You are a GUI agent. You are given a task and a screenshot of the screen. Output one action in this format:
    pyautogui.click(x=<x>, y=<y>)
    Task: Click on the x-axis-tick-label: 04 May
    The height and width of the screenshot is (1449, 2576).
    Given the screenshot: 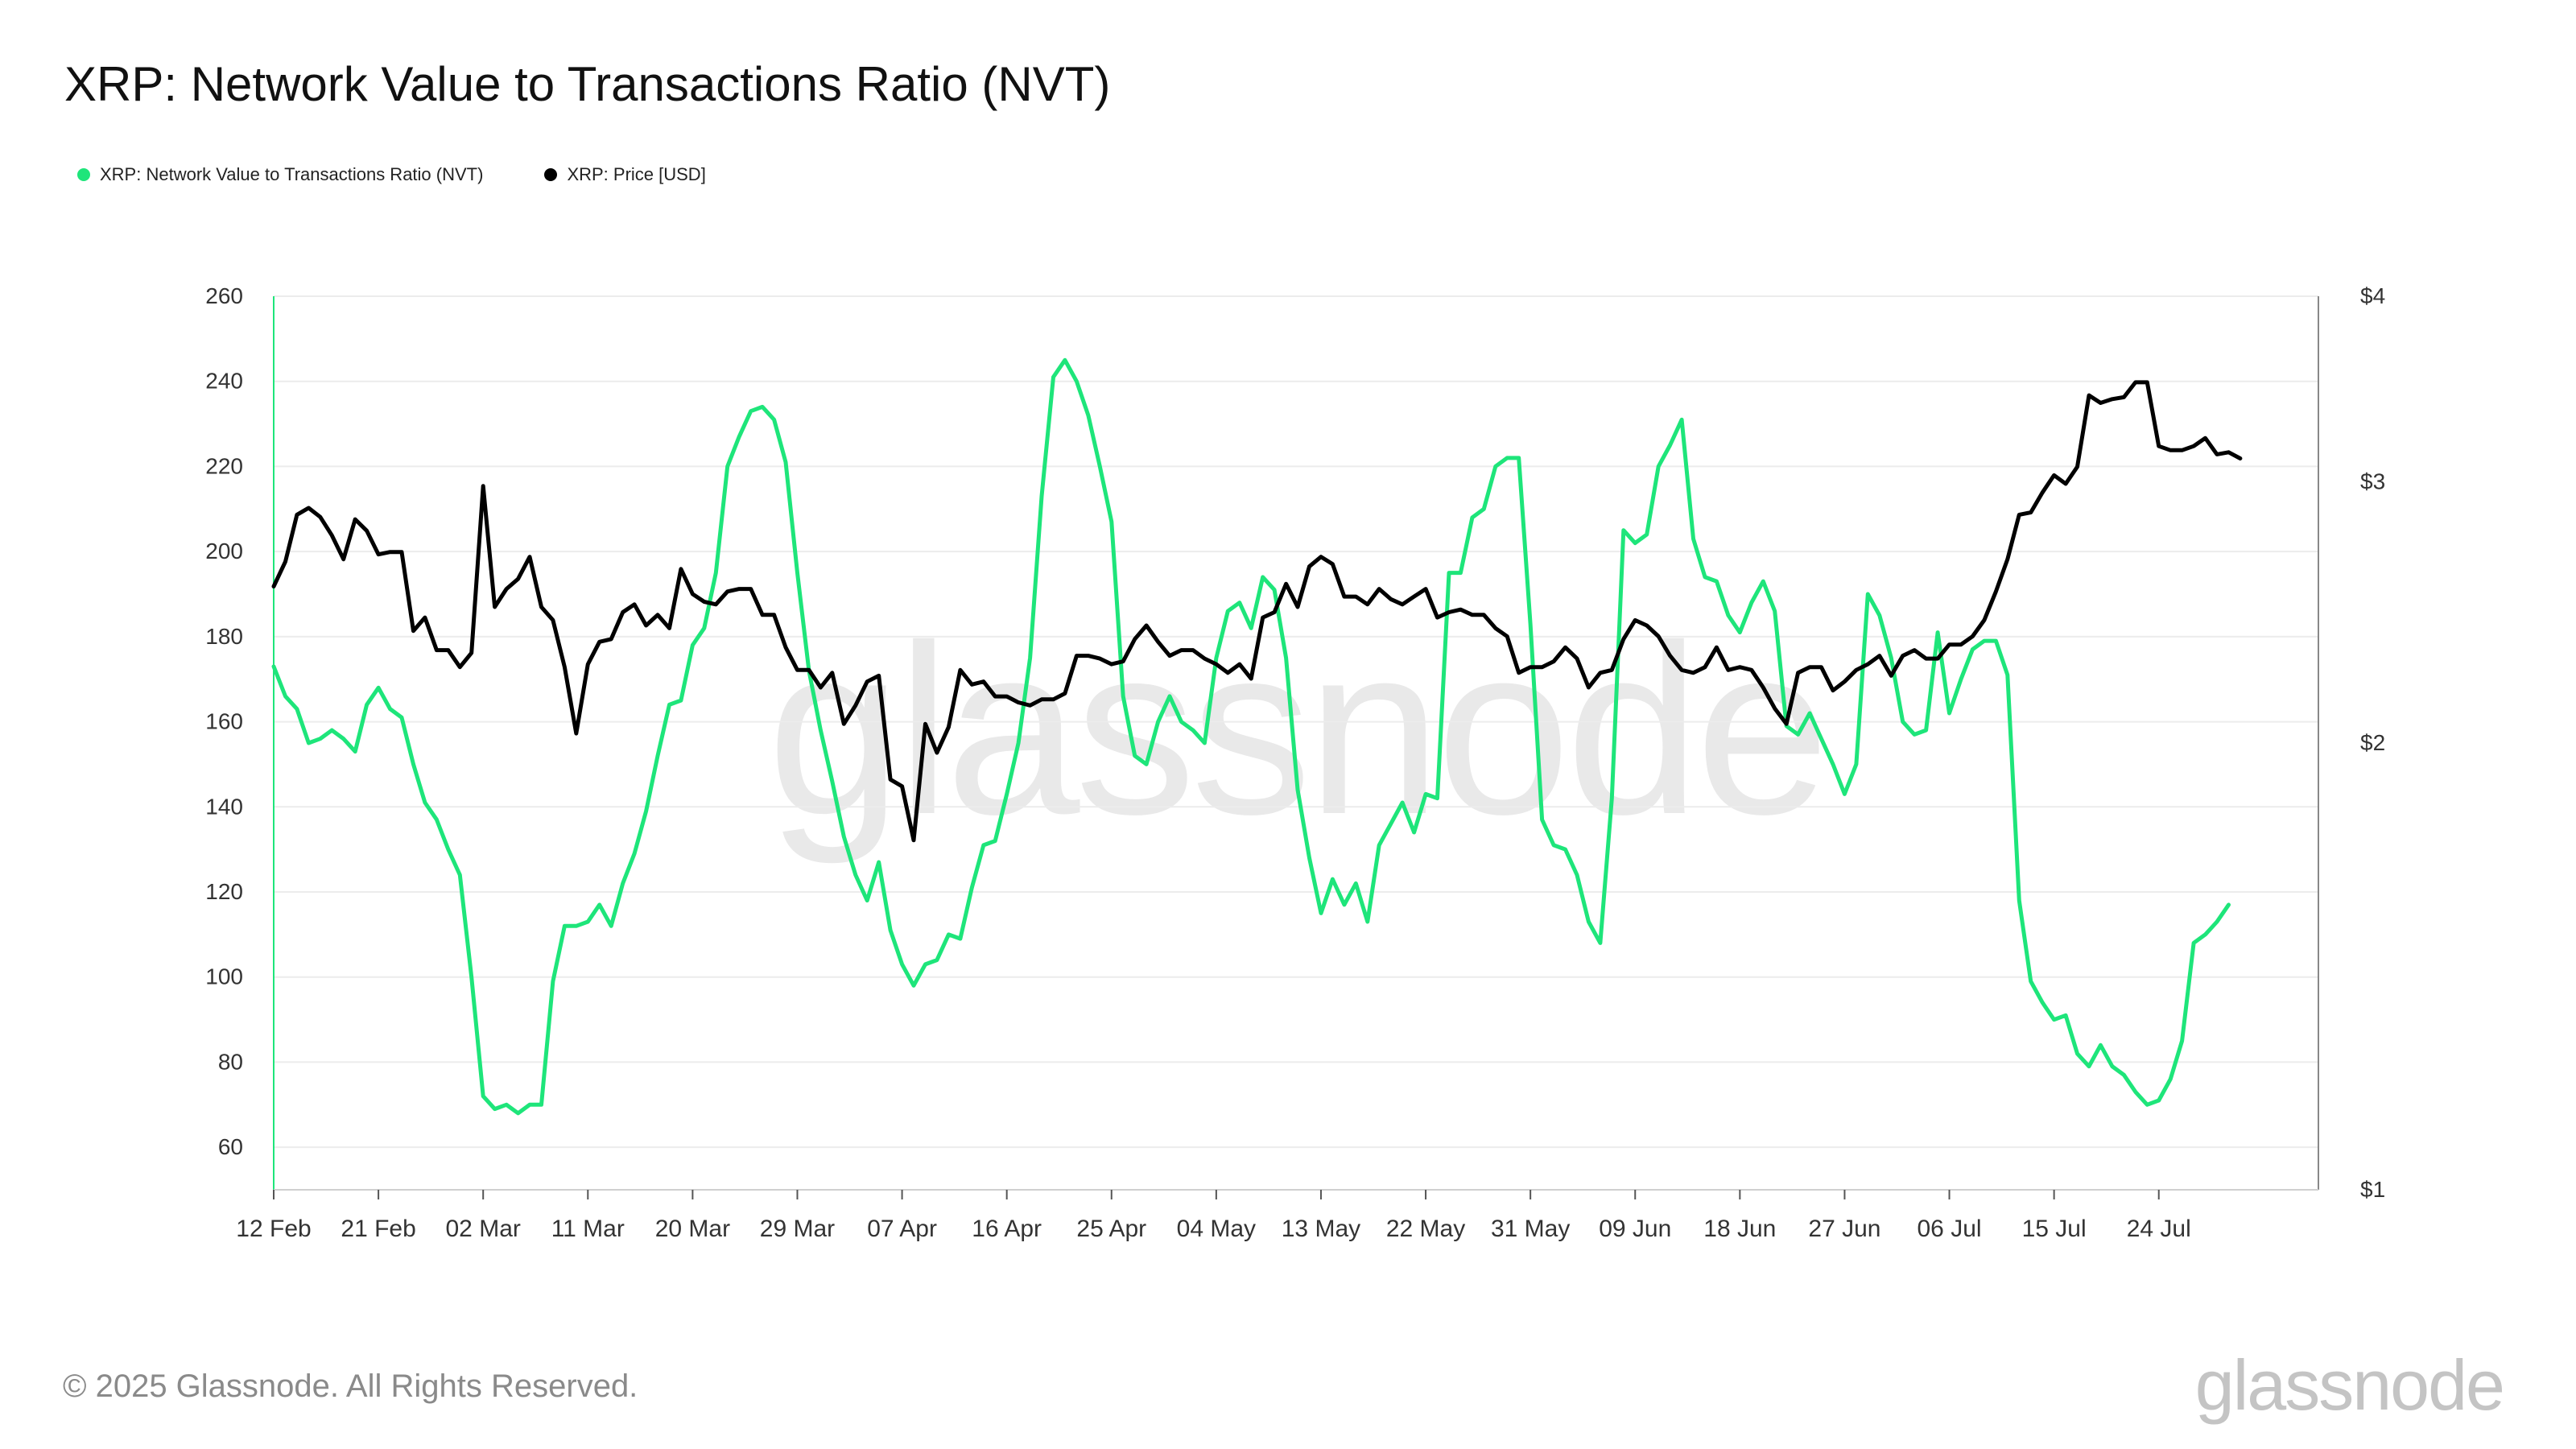 What is the action you would take?
    pyautogui.click(x=1216, y=1229)
    